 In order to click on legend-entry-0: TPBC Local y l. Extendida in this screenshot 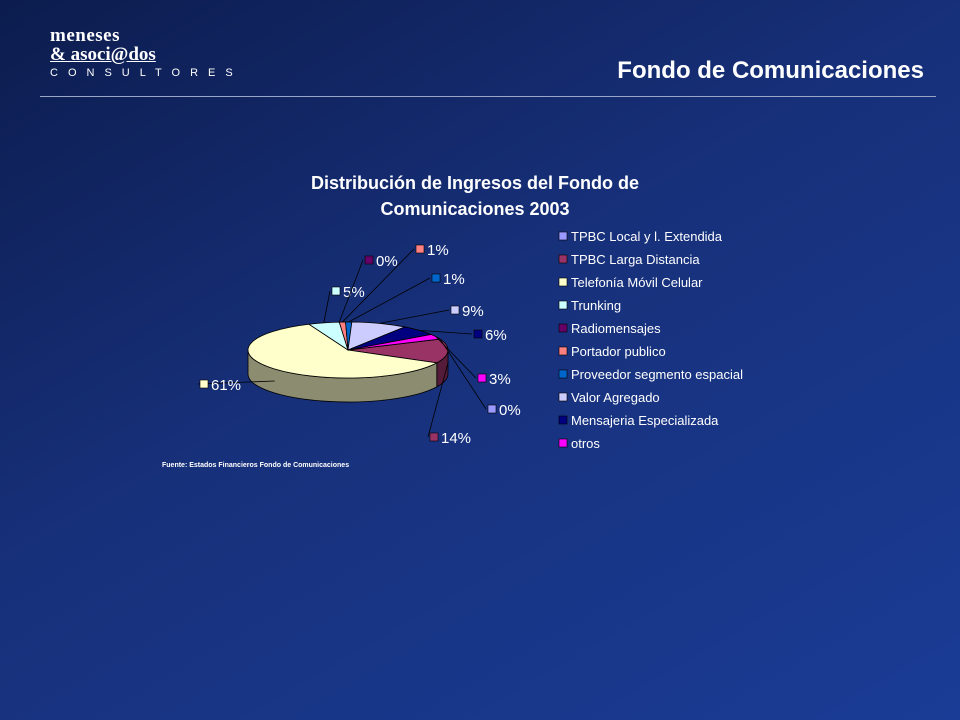, I will do `click(647, 236)`.